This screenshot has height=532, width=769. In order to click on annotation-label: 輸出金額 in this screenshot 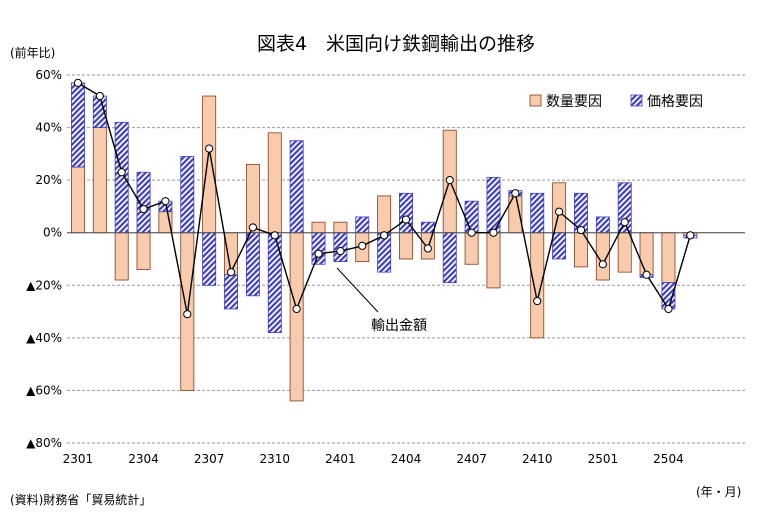, I will do `click(399, 326)`.